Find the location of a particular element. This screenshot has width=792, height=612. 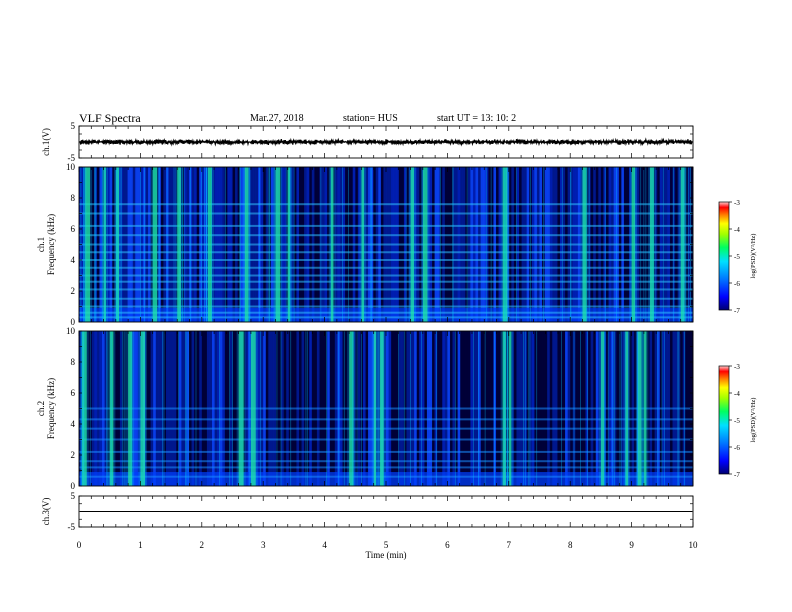

ch1-ylabel: ch.1(V) is located at coordinates (46, 142).